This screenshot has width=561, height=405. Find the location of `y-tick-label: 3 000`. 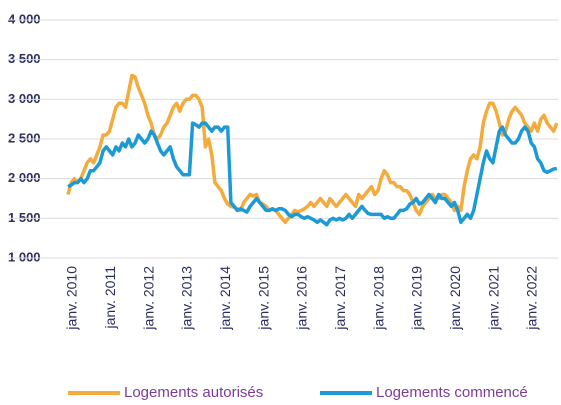

y-tick-label: 3 000 is located at coordinates (24, 98).